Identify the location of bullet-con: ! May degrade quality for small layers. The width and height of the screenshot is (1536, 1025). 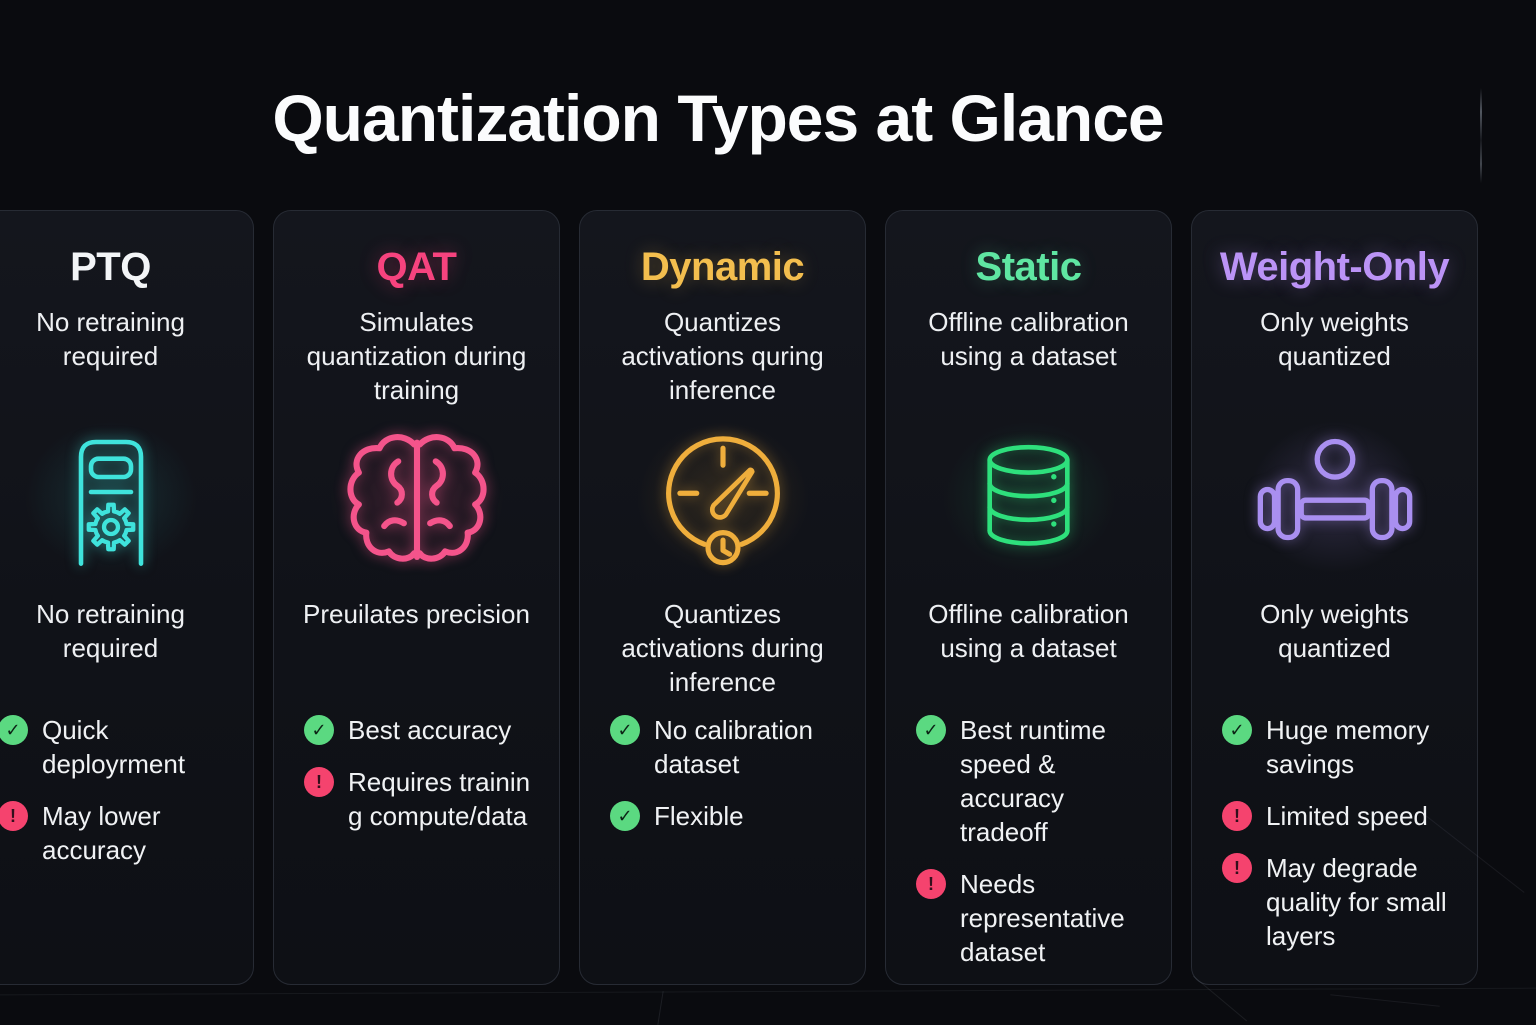
(1339, 902).